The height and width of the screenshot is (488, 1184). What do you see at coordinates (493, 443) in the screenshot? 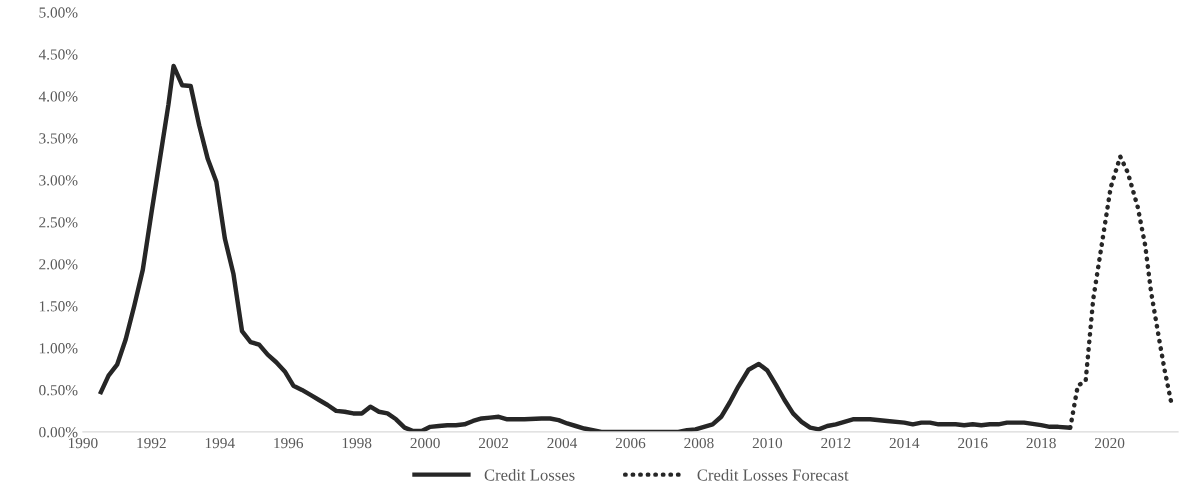
I see `x-tick-label: 2002` at bounding box center [493, 443].